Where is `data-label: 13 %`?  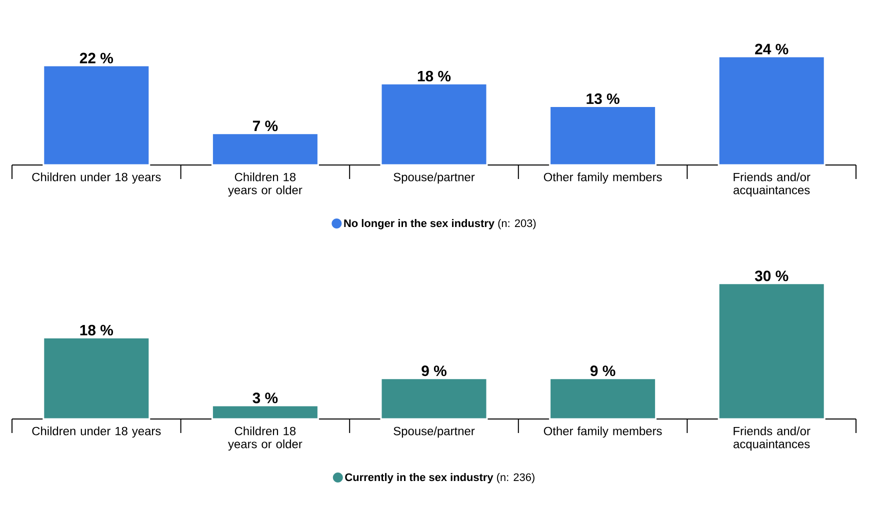
data-label: 13 % is located at coordinates (603, 98).